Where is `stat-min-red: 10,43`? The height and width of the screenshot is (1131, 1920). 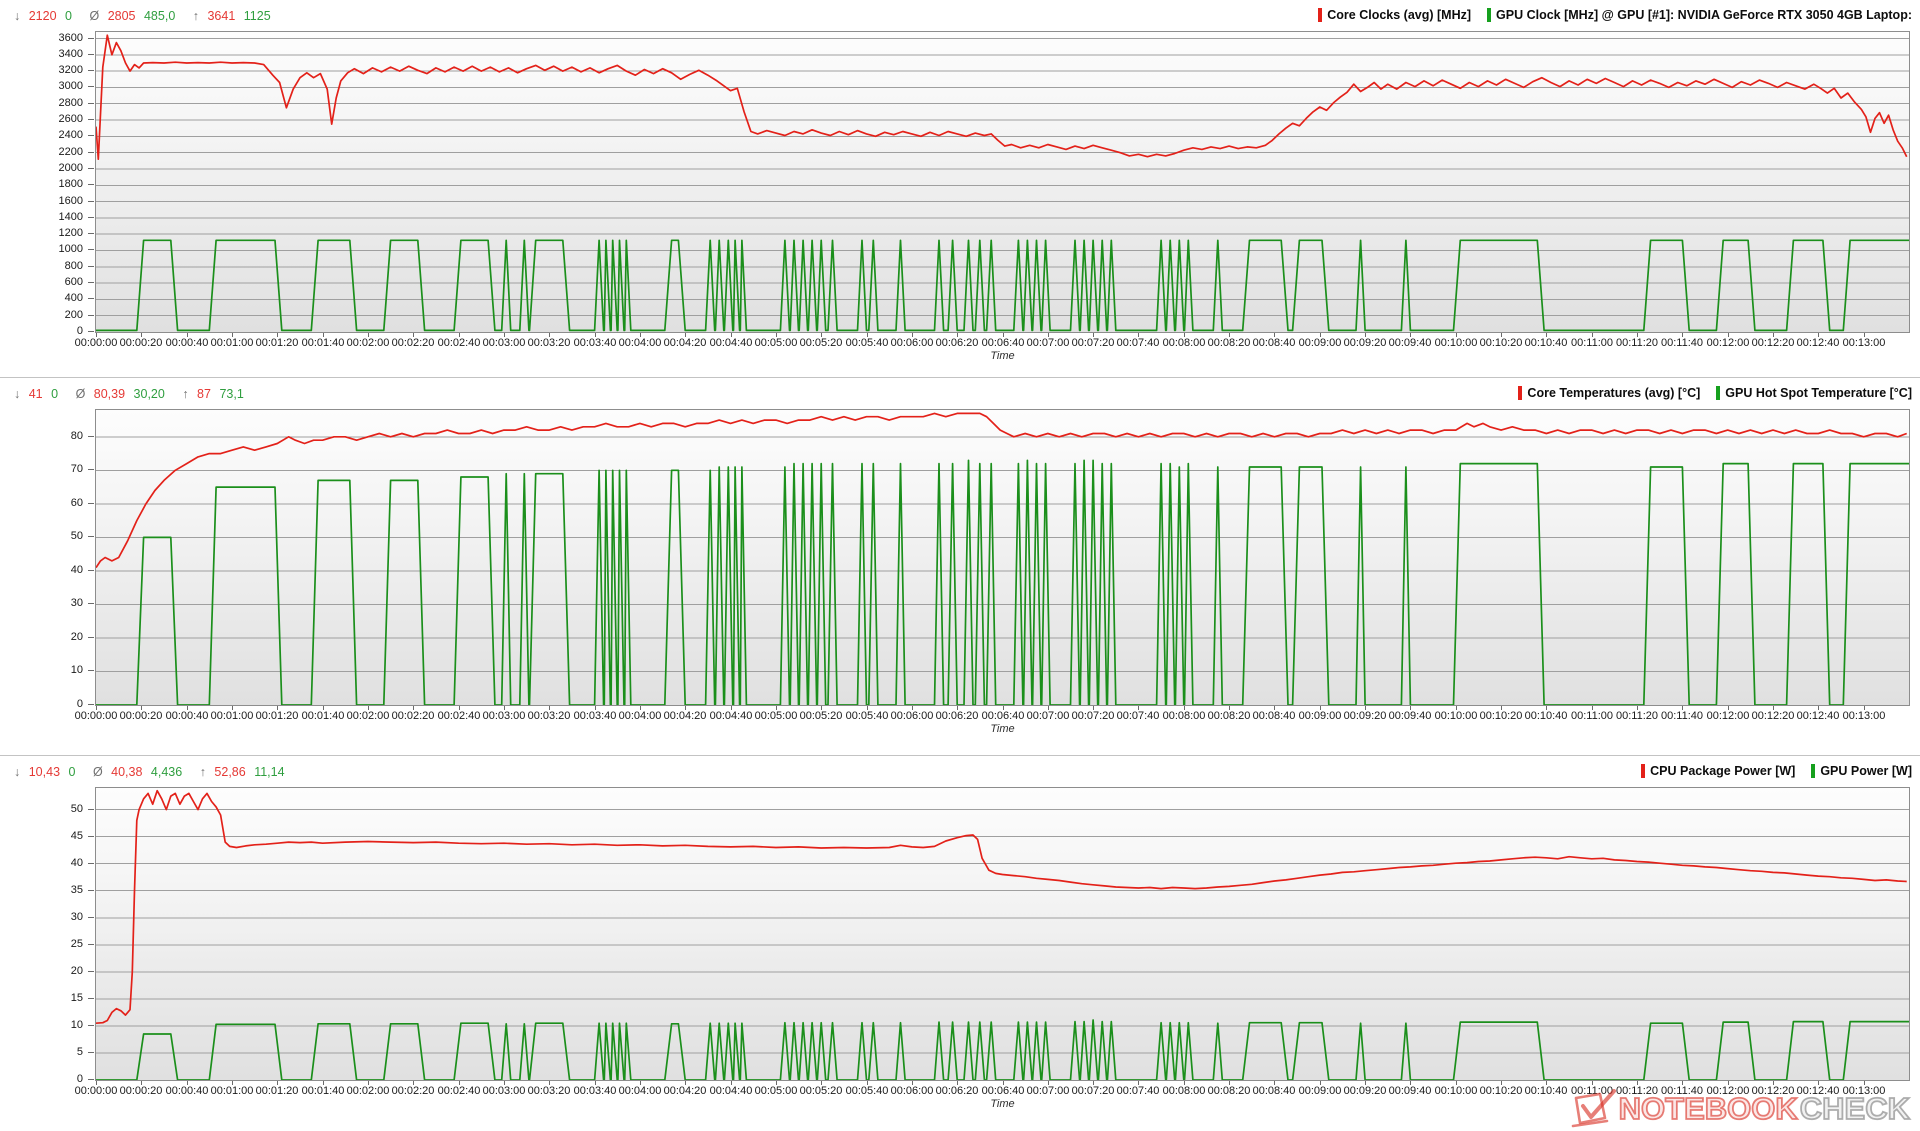 stat-min-red: 10,43 is located at coordinates (44, 772).